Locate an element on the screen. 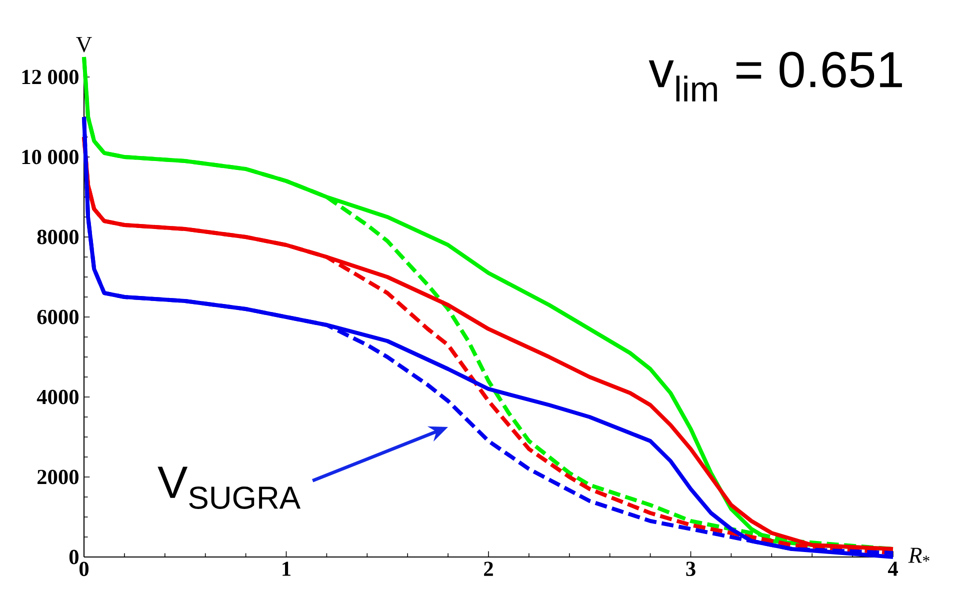 This screenshot has height=596, width=960. x-tick-label: 4 is located at coordinates (893, 569).